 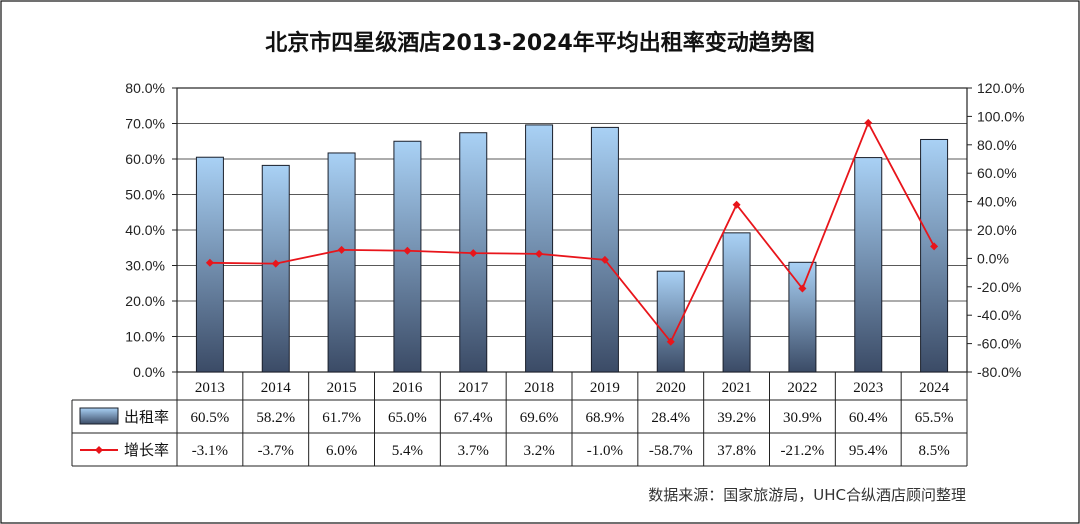 What do you see at coordinates (802, 388) in the screenshot?
I see `x-tick-label-2022: 2022` at bounding box center [802, 388].